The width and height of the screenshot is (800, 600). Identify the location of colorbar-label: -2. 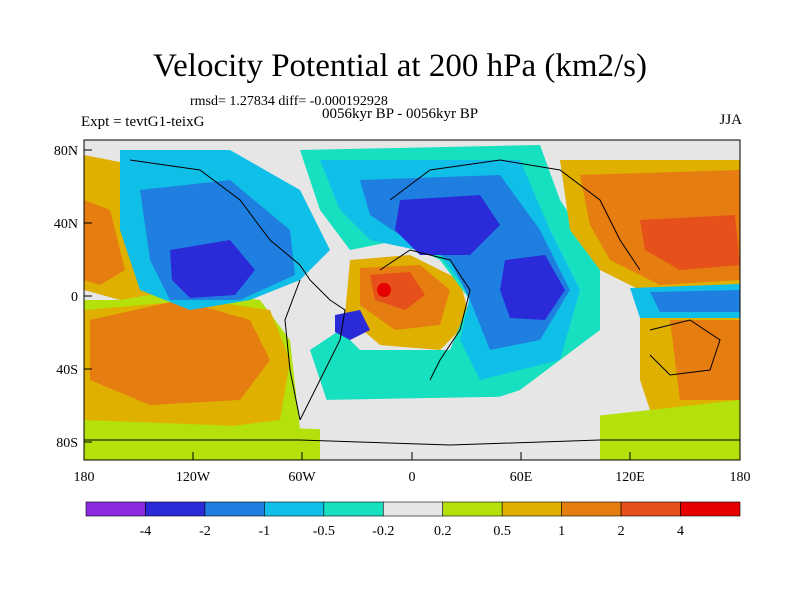
(205, 531).